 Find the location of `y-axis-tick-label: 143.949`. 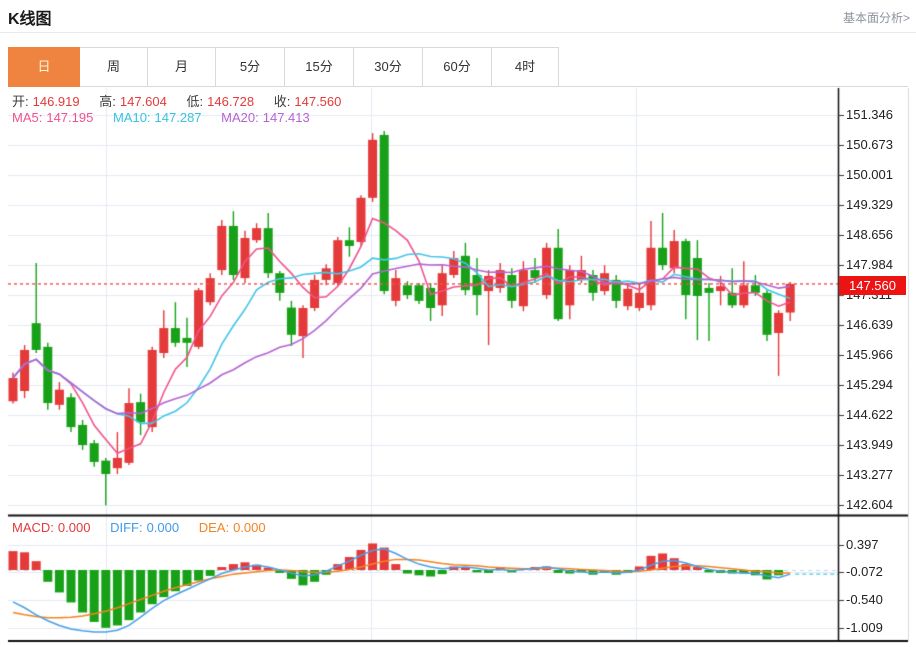

y-axis-tick-label: 143.949 is located at coordinates (869, 444).